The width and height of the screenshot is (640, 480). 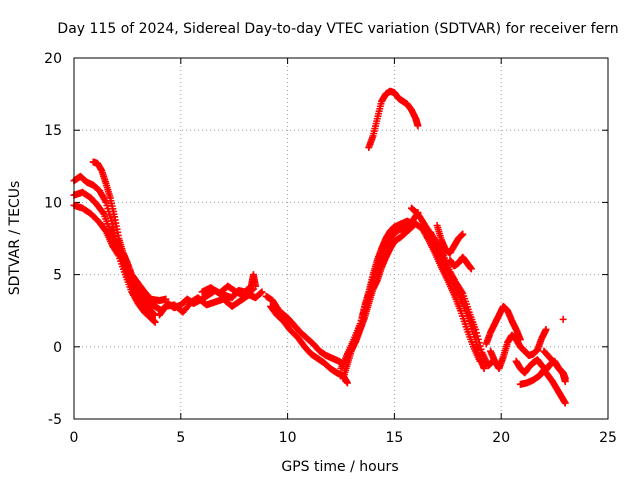 I want to click on x-tick-label: 0, so click(x=74, y=438).